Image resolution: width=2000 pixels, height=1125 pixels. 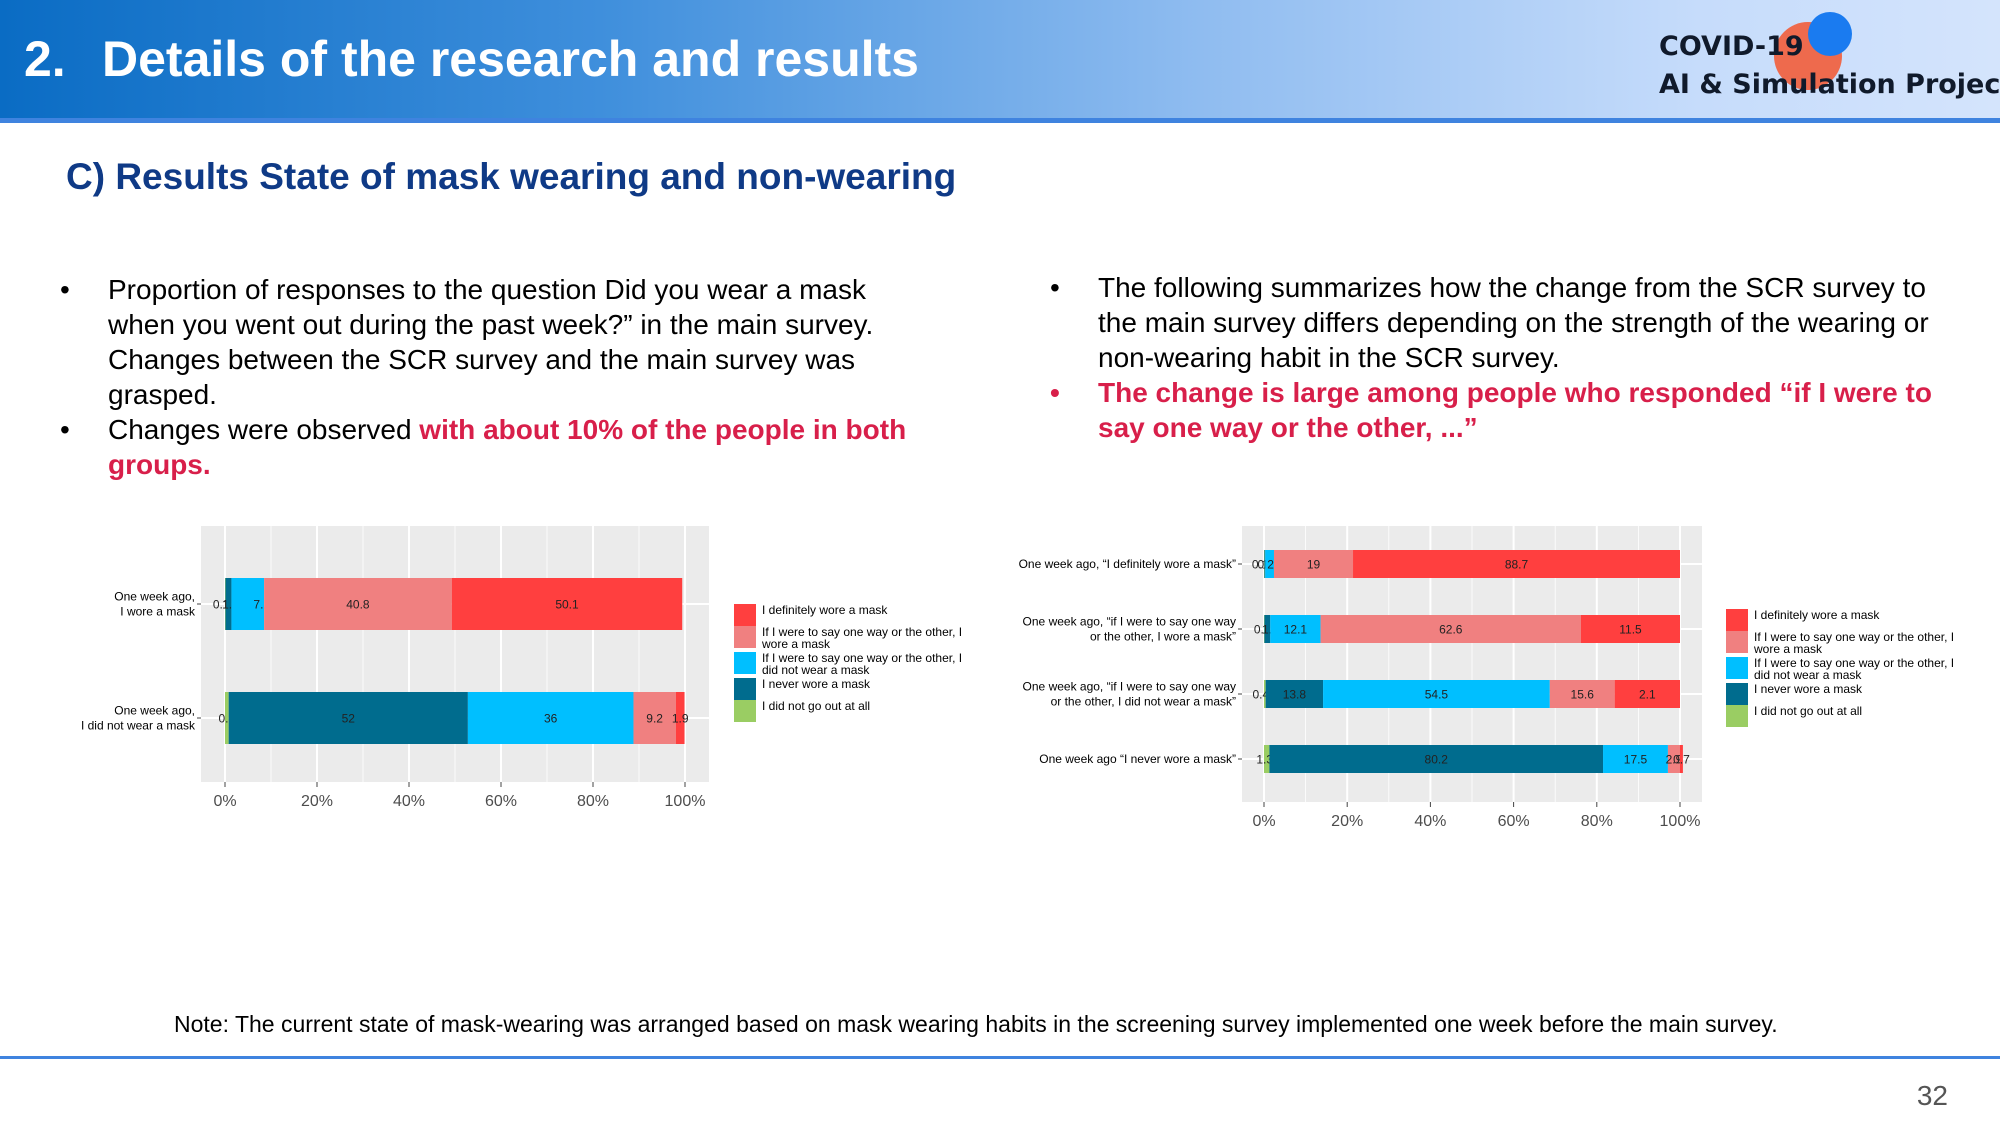 I want to click on x-tick-label: 60%, so click(x=1514, y=821).